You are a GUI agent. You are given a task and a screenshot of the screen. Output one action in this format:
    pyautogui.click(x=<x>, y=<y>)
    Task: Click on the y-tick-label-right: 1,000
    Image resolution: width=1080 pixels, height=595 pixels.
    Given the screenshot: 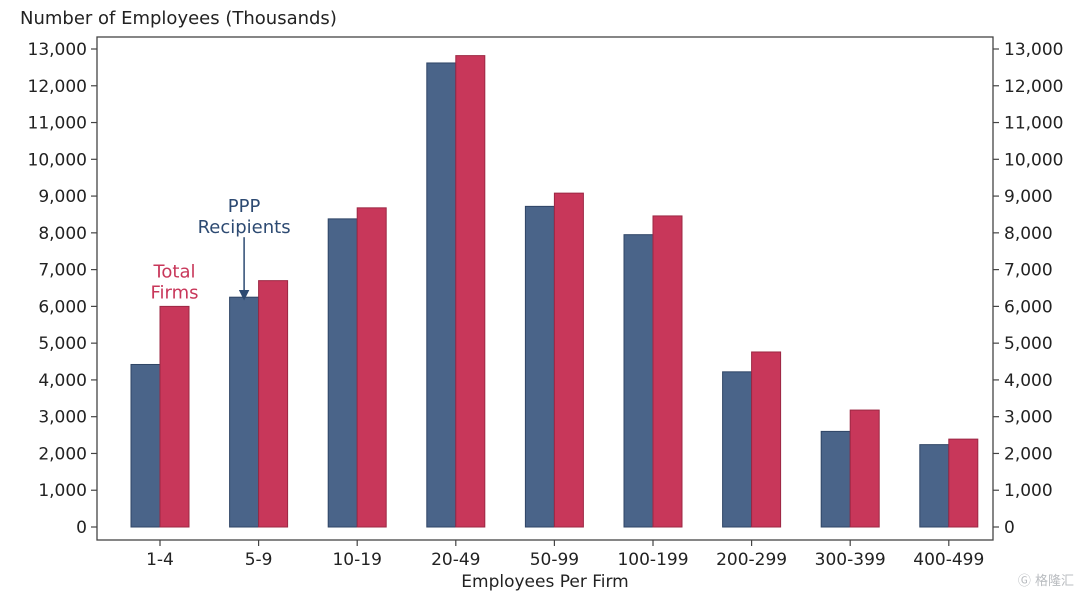 What is the action you would take?
    pyautogui.click(x=1028, y=491)
    